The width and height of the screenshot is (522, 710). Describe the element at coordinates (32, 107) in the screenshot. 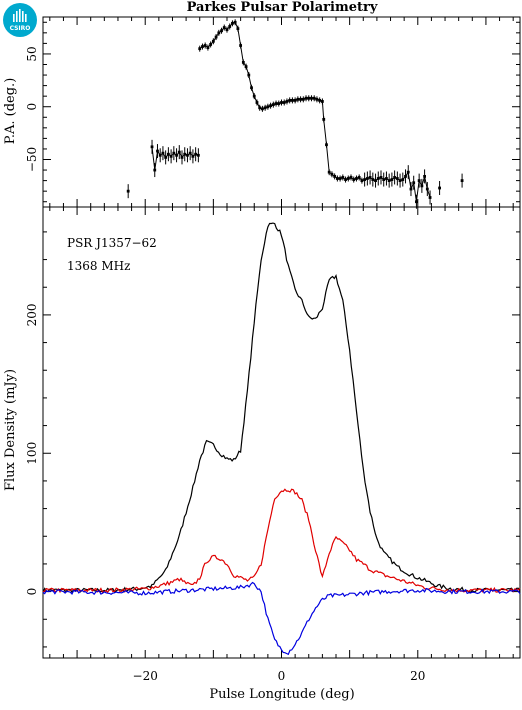

I see `pa-y-tick-label: 0` at that location.